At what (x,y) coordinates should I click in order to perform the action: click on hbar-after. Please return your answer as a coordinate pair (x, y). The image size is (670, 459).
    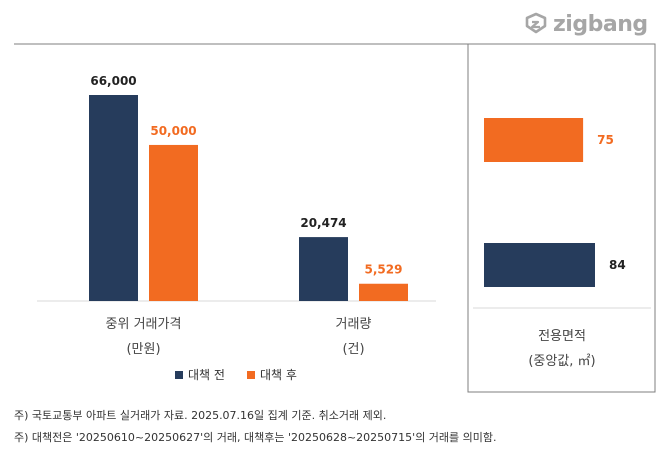
    Looking at the image, I should click on (534, 140).